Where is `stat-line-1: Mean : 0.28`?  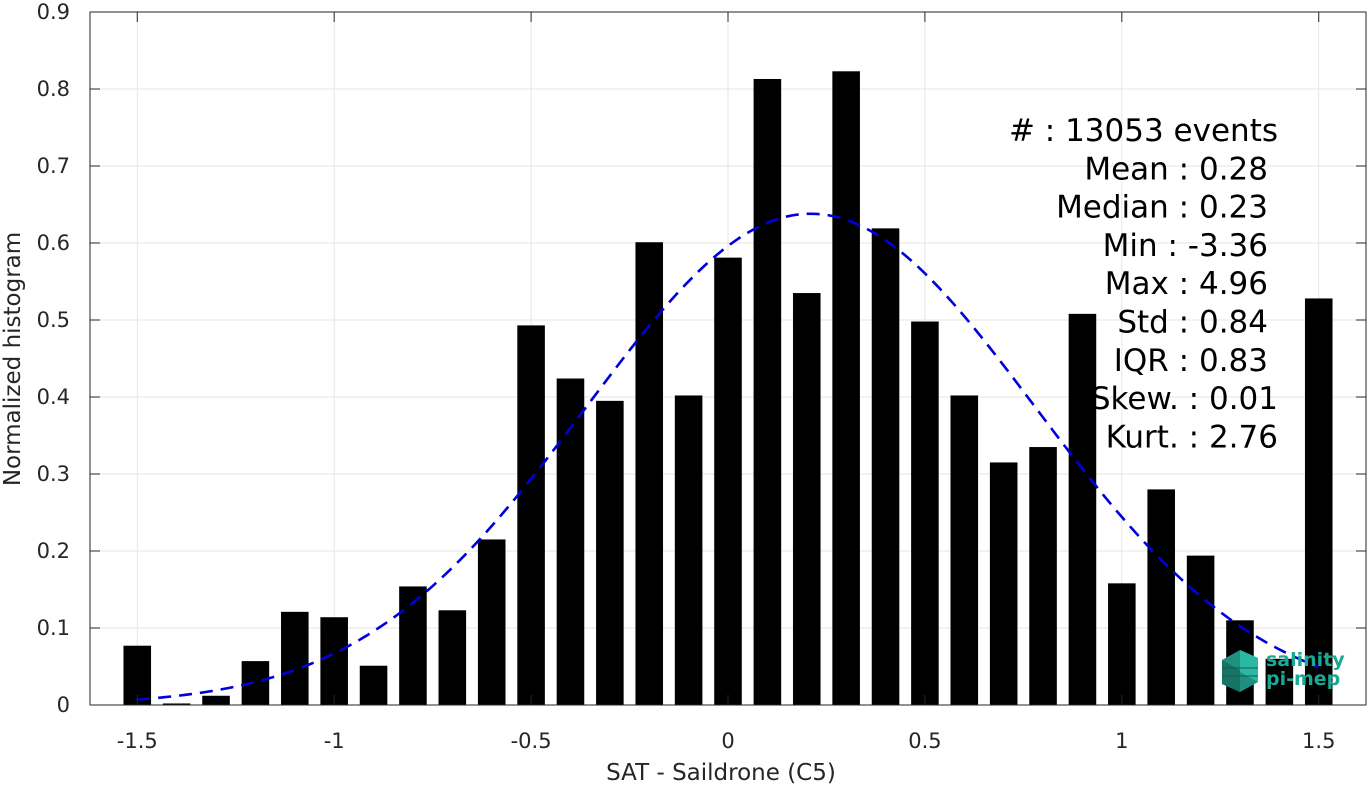
stat-line-1: Mean : 0.28 is located at coordinates (1176, 169).